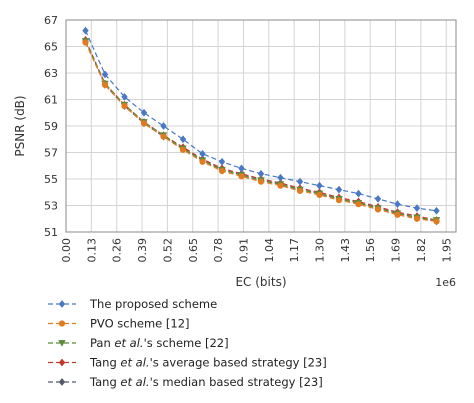 This screenshot has width=474, height=403. I want to click on x-axis-exponent-label: 1e6, so click(445, 282).